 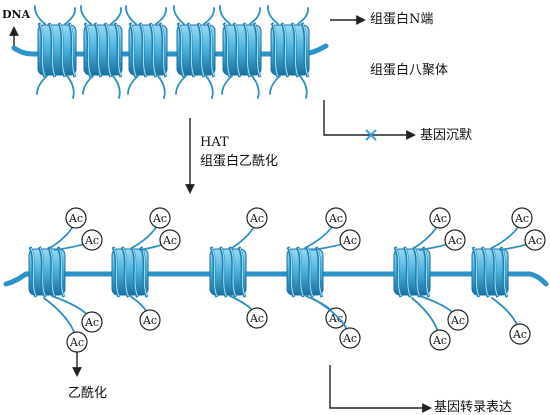 I want to click on expression-label: 基因转录表达, so click(x=473, y=407).